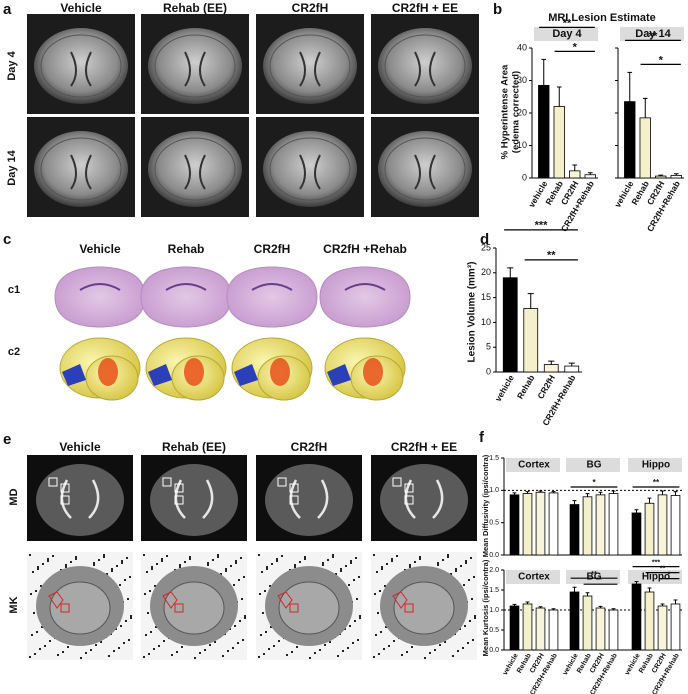 The image size is (688, 694). I want to click on ventricle, so click(310, 172).